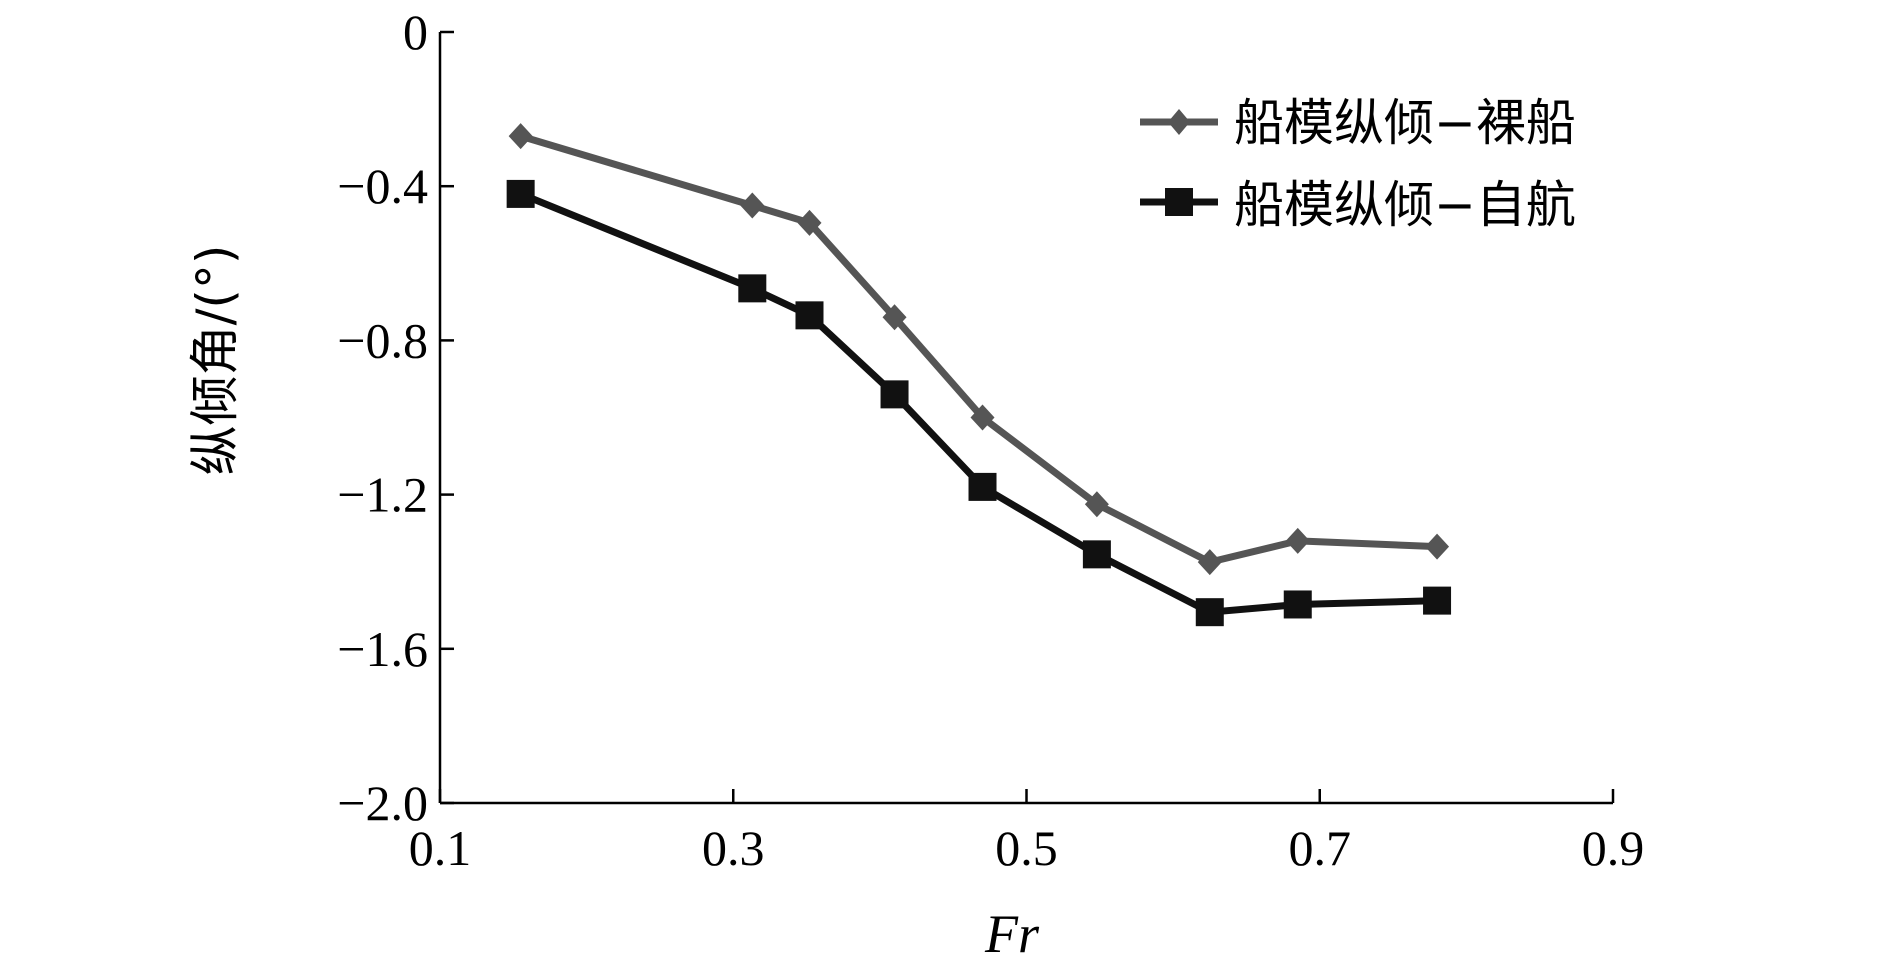  I want to click on legend-entry-self-propelled: 船模纵倾−自航, so click(1358, 205).